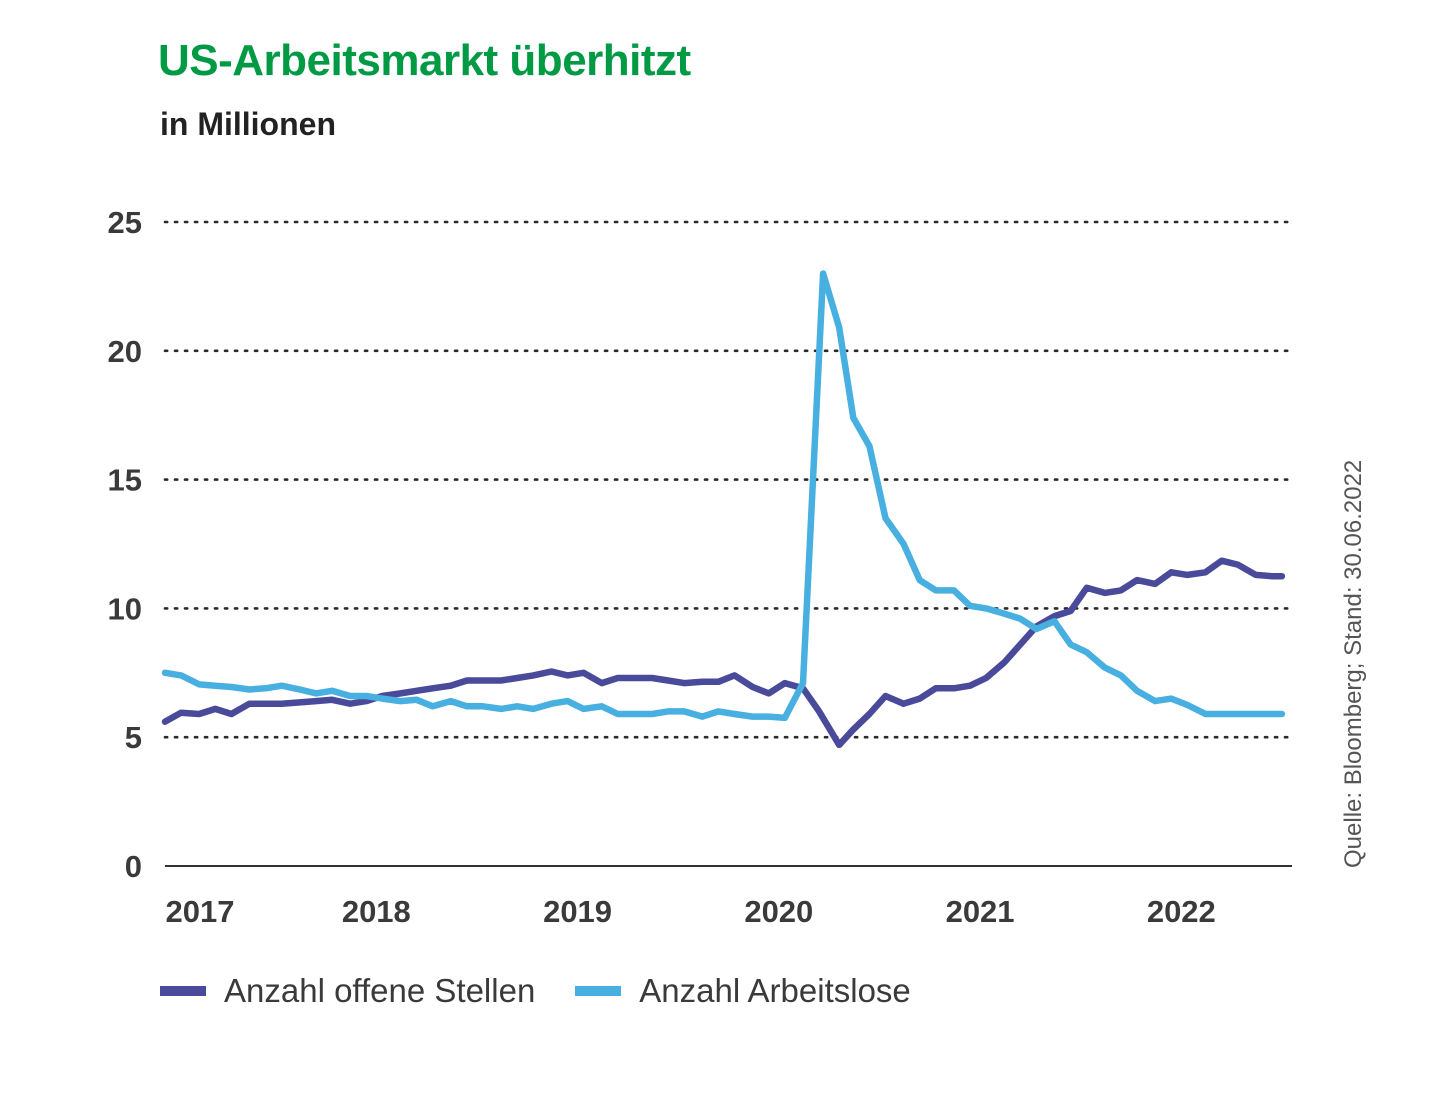  What do you see at coordinates (380, 990) in the screenshot?
I see `legend-label-offene-stellen: Anzahl offene Stellen` at bounding box center [380, 990].